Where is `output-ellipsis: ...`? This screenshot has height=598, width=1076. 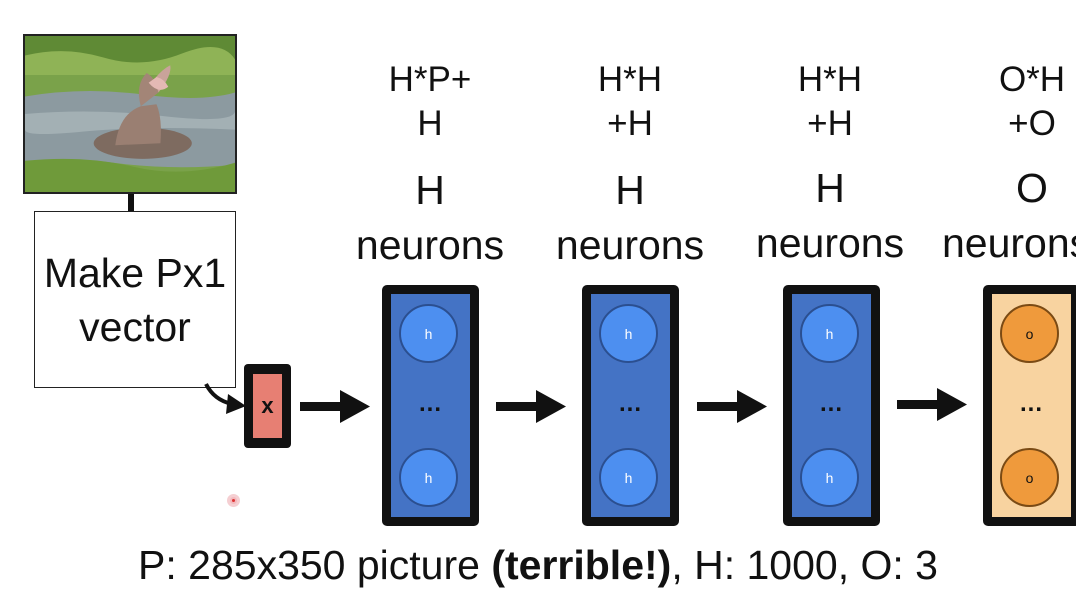 output-ellipsis: ... is located at coordinates (1031, 403).